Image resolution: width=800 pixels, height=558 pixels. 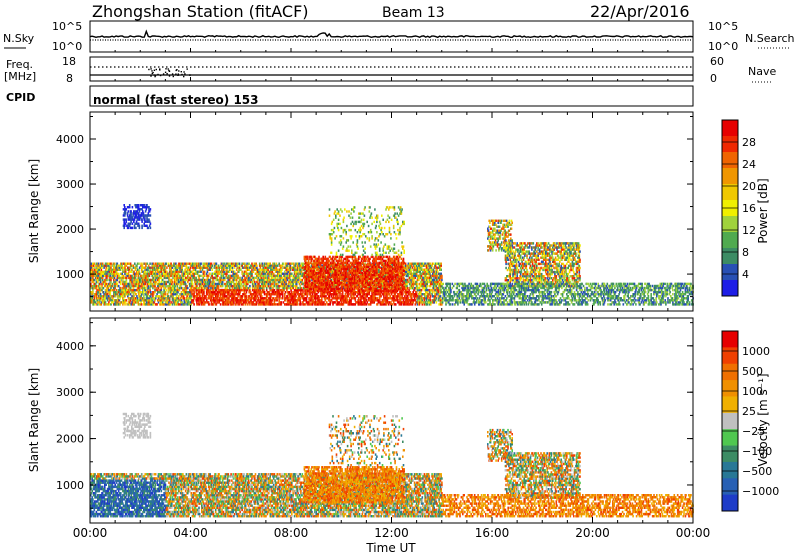 What do you see at coordinates (390, 70) in the screenshot?
I see `freq-strip: Freq. [MHz] 18 8 60 0 Nave` at bounding box center [390, 70].